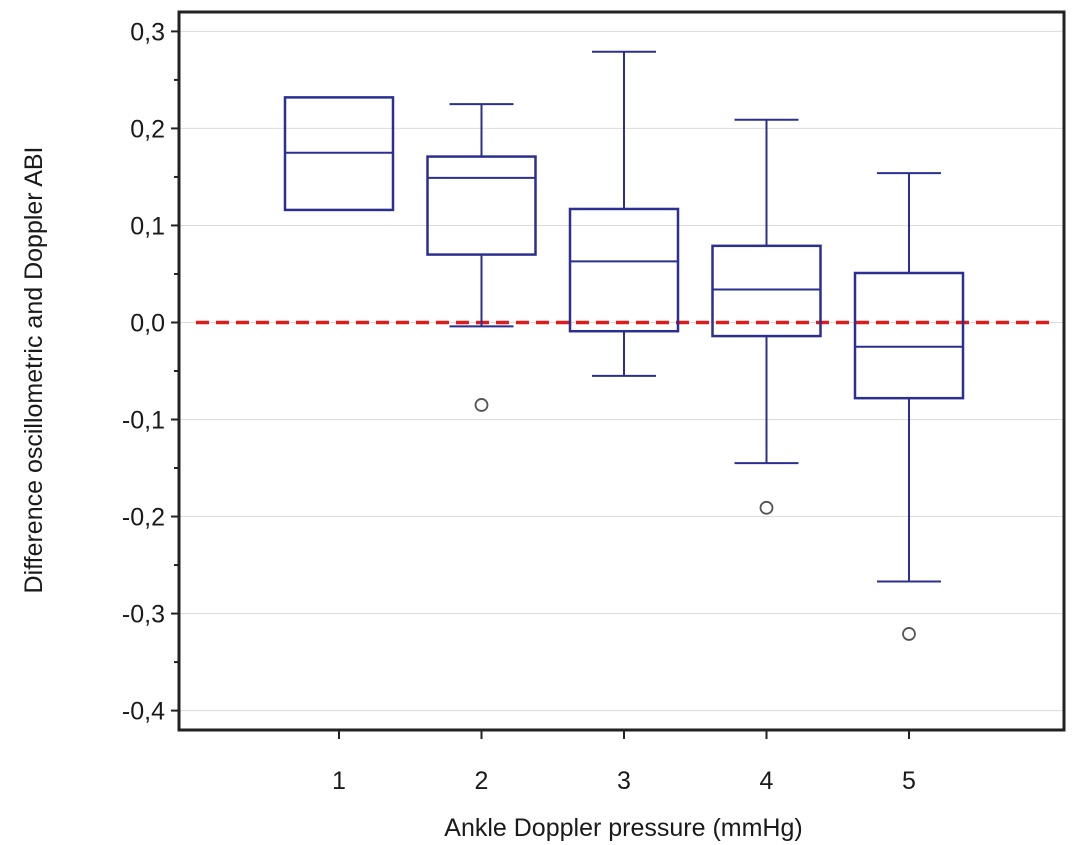  Describe the element at coordinates (909, 781) in the screenshot. I see `x-tick-label: 5` at that location.